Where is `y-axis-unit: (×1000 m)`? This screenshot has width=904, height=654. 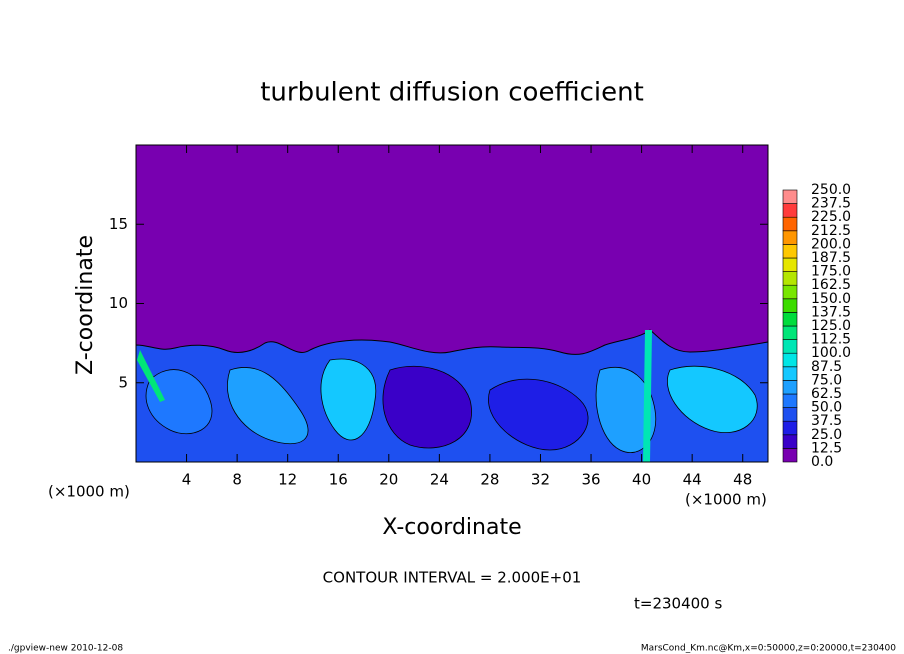 y-axis-unit: (×1000 m) is located at coordinates (89, 492).